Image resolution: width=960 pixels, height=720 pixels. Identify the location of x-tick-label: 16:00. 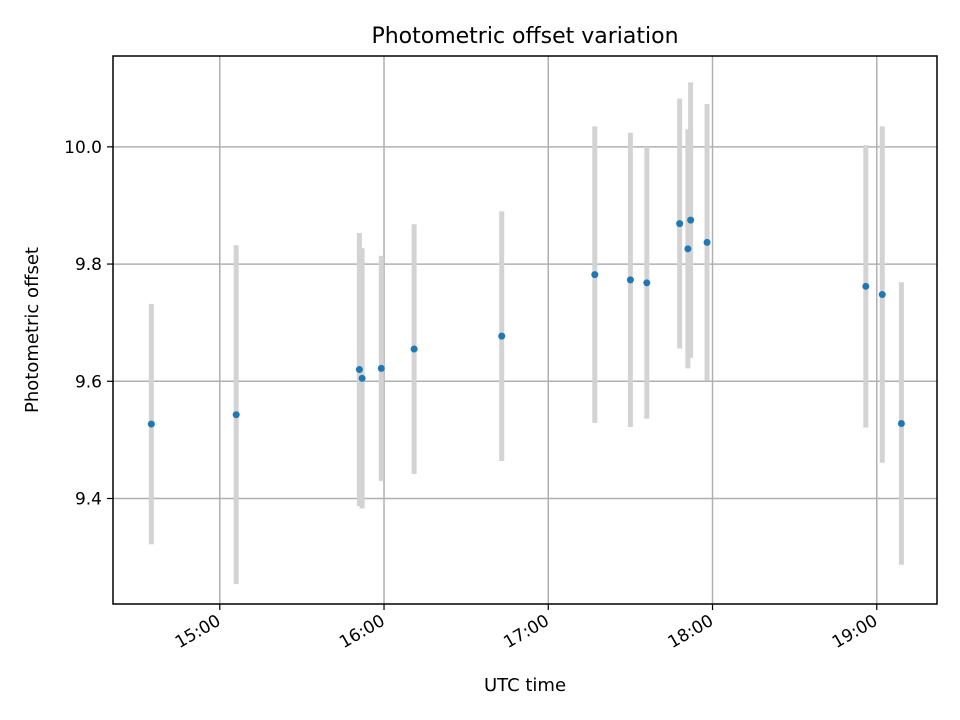
(362, 632).